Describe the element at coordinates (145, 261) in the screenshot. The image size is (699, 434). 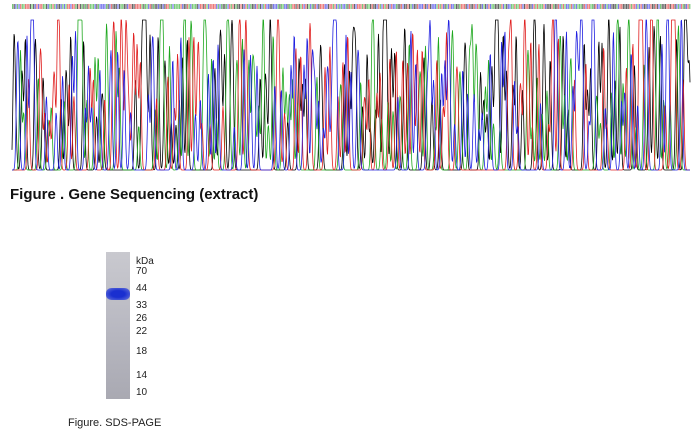
I see `unit-label: kDa` at that location.